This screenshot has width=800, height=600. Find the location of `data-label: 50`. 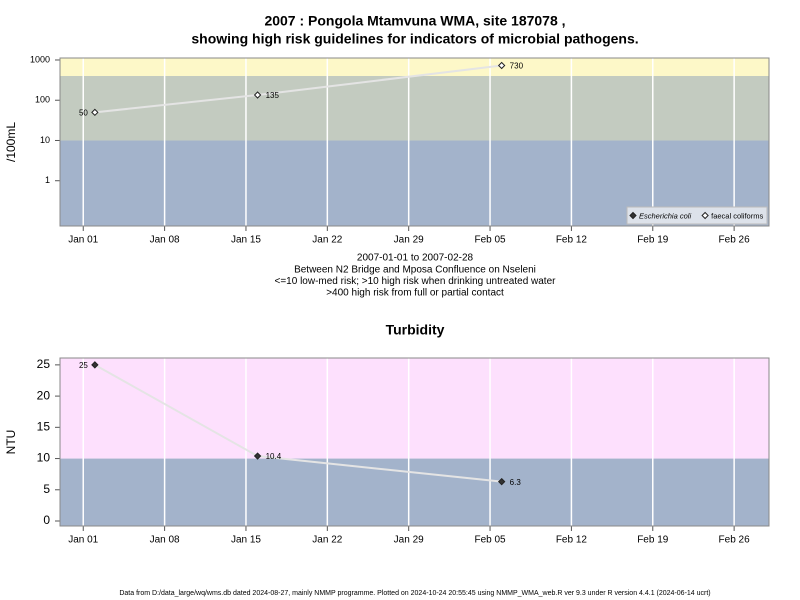

data-label: 50 is located at coordinates (83, 112).